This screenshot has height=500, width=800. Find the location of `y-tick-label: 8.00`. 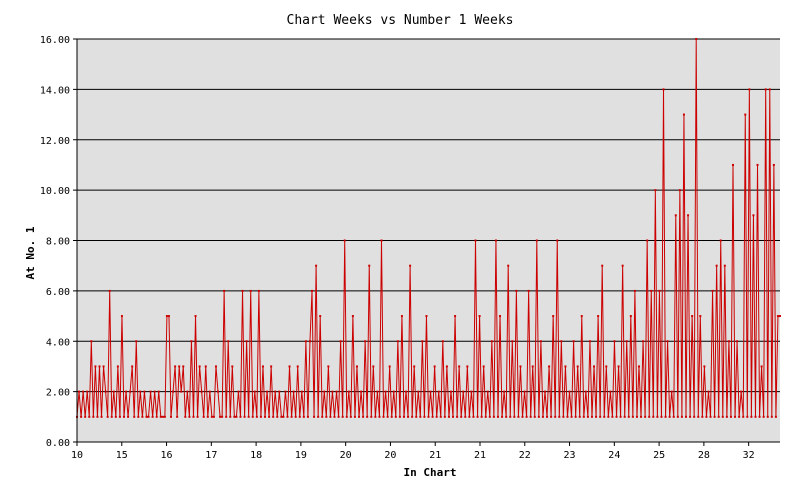

y-tick-label: 8.00 is located at coordinates (58, 242).